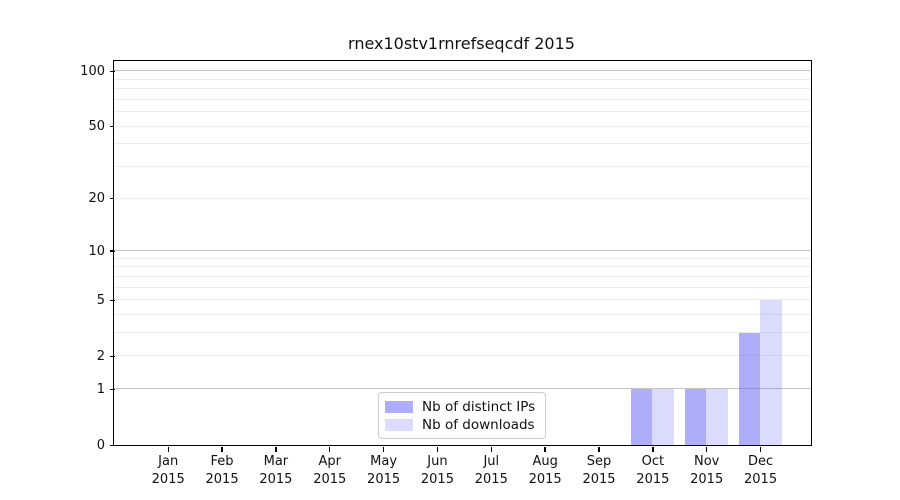  Describe the element at coordinates (545, 461) in the screenshot. I see `x-tick-month: Aug` at that location.